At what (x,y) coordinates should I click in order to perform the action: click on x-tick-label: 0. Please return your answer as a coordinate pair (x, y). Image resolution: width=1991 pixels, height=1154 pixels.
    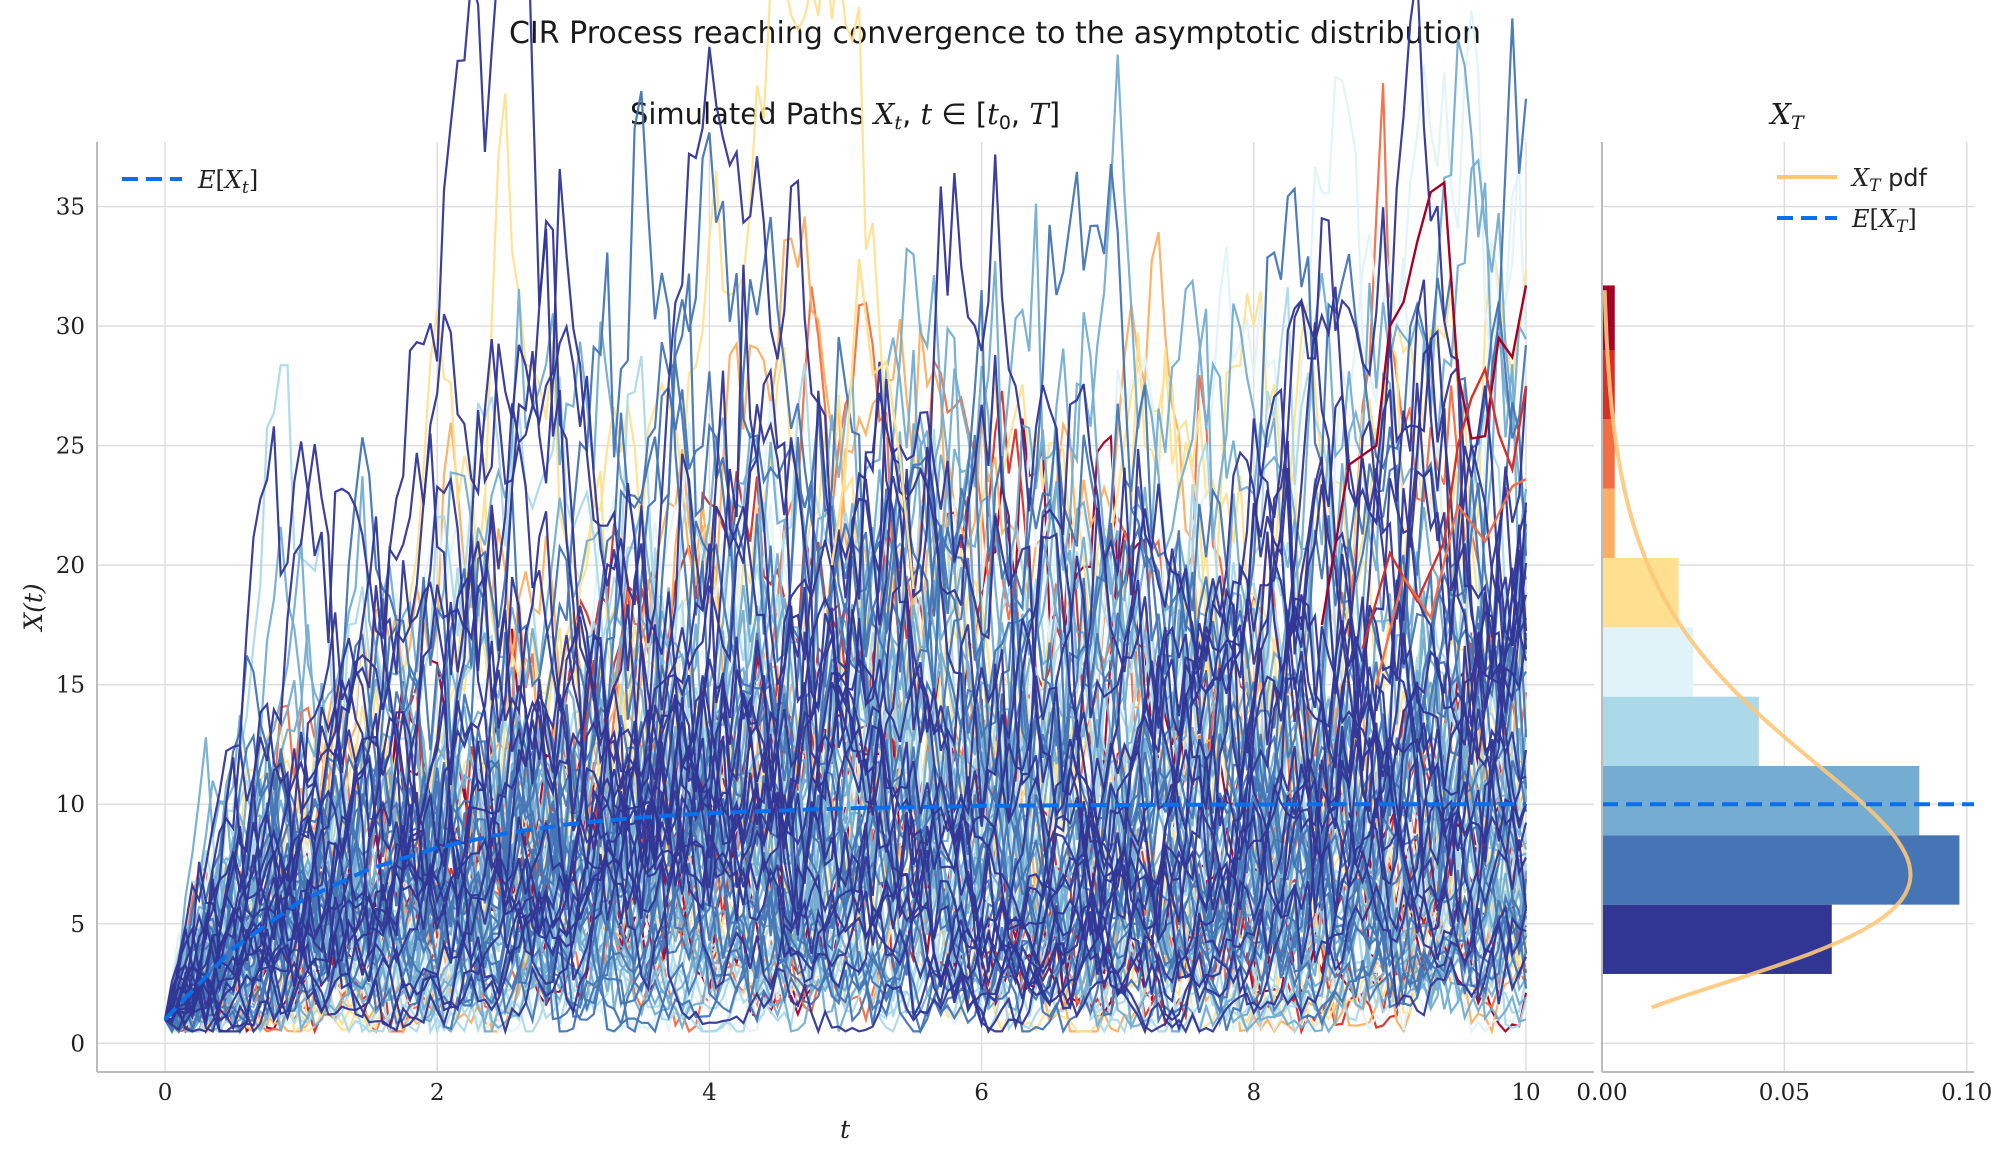
    Looking at the image, I should click on (165, 1093).